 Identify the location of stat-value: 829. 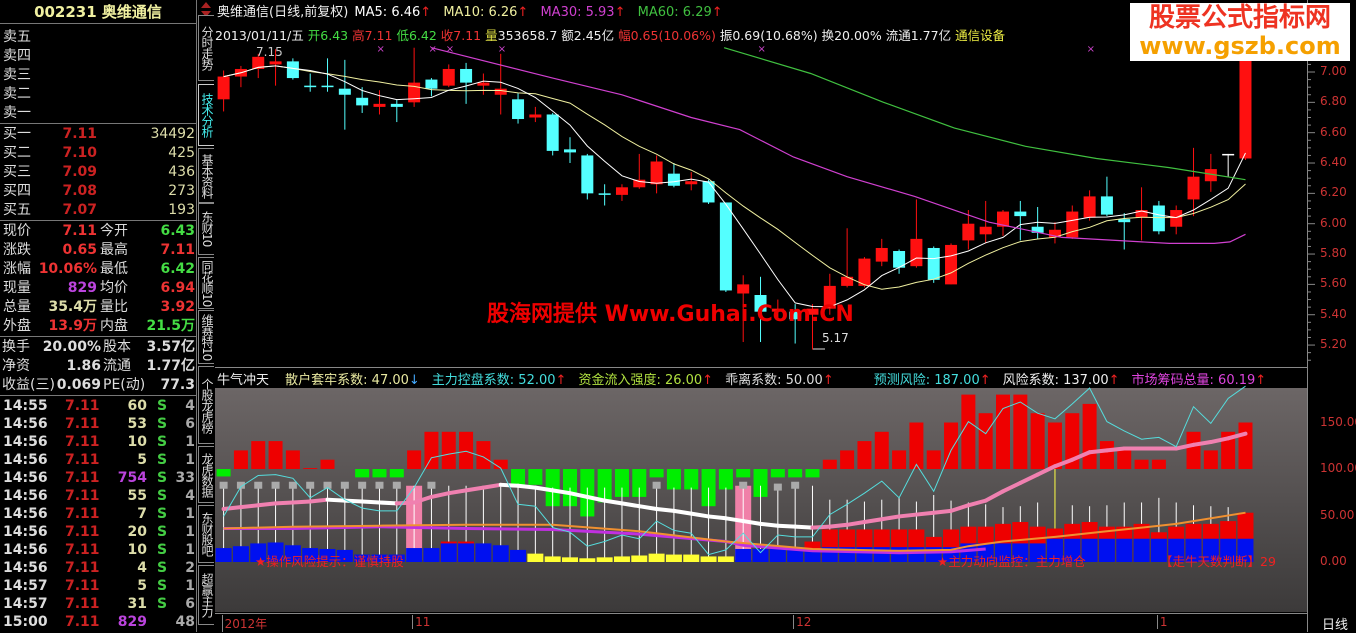
(82, 288).